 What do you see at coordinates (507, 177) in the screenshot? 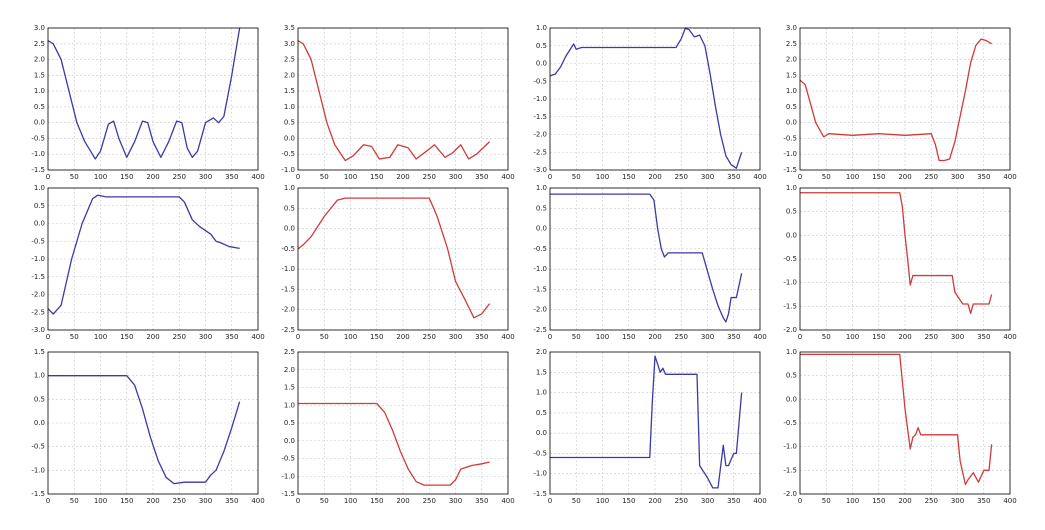
I see `x-tick-label: 400` at bounding box center [507, 177].